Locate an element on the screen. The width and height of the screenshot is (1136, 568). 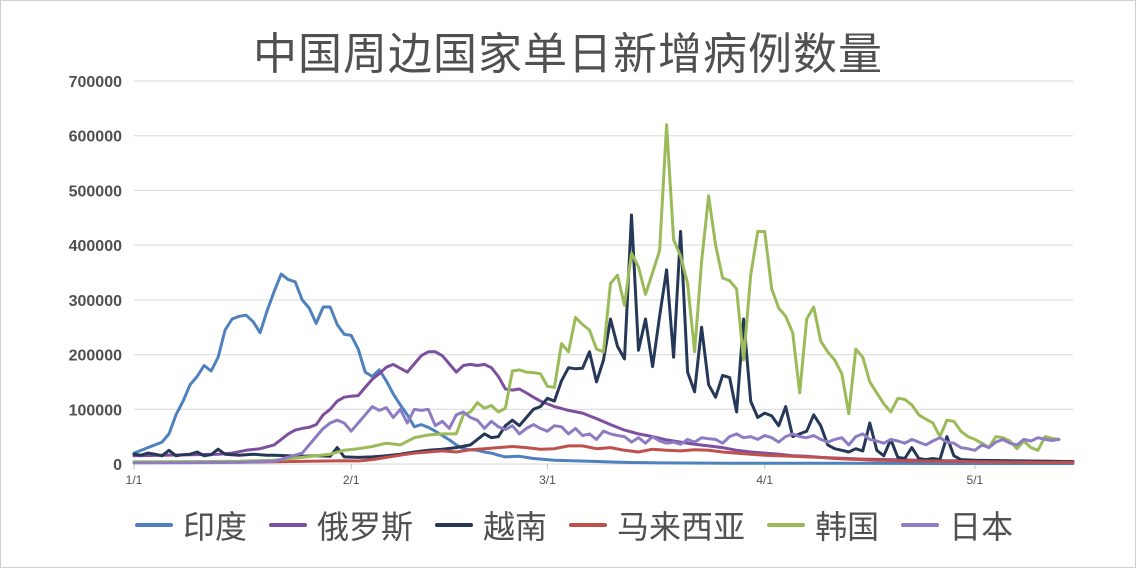
x-tick-label: 2/1 is located at coordinates (351, 480).